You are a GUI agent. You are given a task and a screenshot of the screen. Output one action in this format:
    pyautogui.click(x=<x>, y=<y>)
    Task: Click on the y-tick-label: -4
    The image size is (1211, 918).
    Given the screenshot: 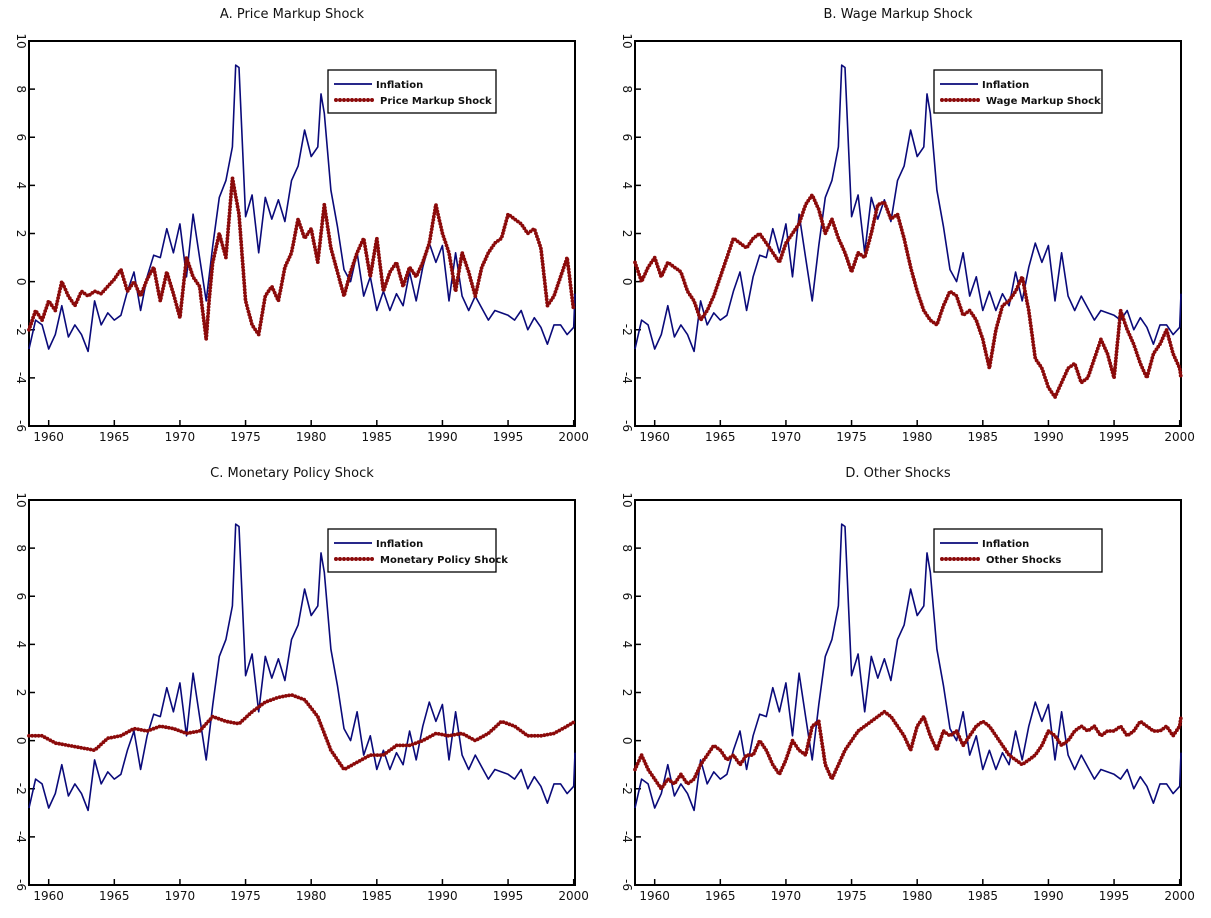 What is the action you would take?
    pyautogui.click(x=627, y=378)
    